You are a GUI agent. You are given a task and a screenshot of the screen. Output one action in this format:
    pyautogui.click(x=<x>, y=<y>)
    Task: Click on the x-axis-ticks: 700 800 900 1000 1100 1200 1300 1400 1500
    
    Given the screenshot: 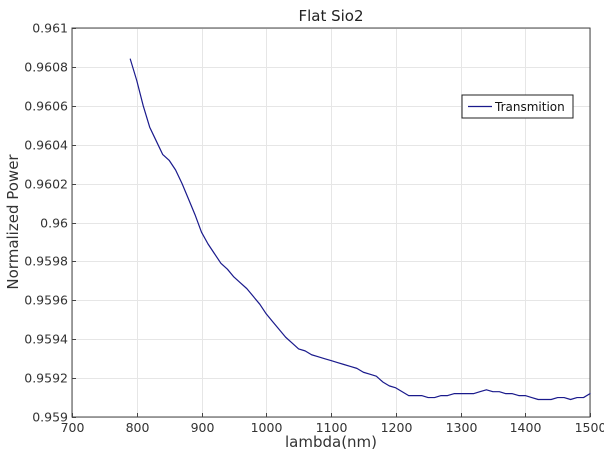 What is the action you would take?
    pyautogui.click(x=332, y=424)
    